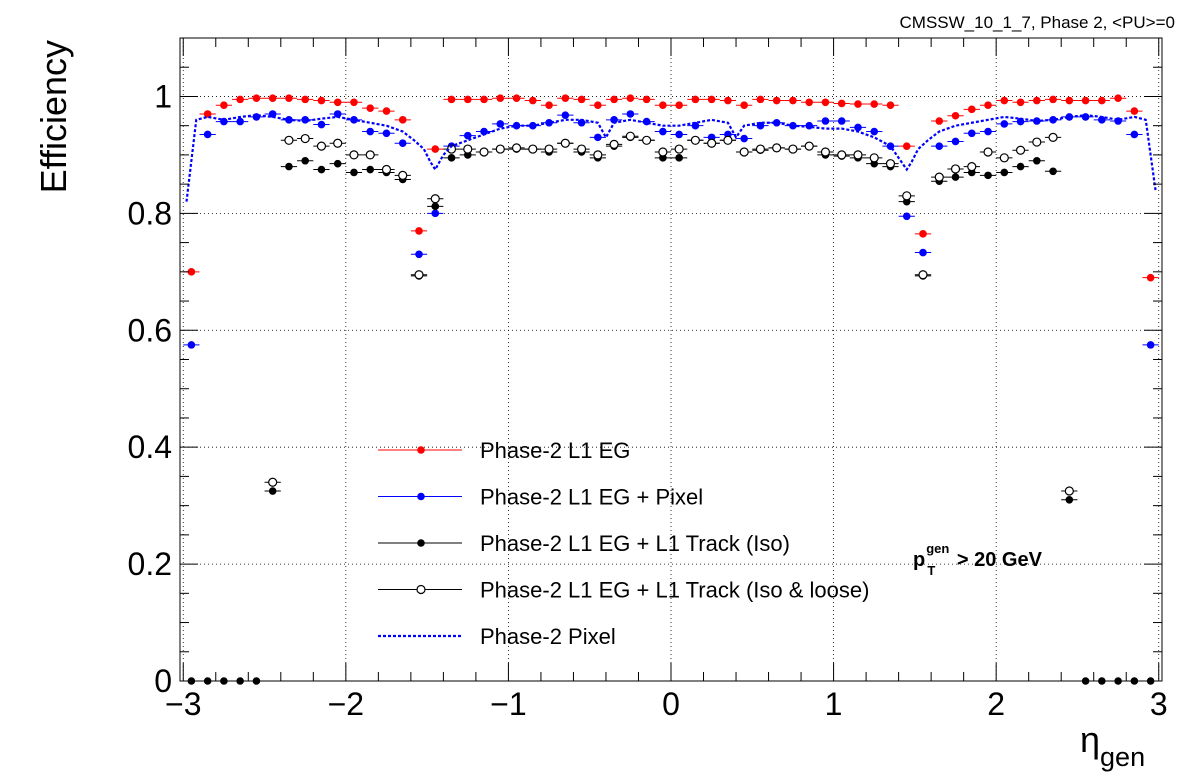  Describe the element at coordinates (978, 559) in the screenshot. I see `pt-cut-annotation: pgen T > 20 GeV` at that location.